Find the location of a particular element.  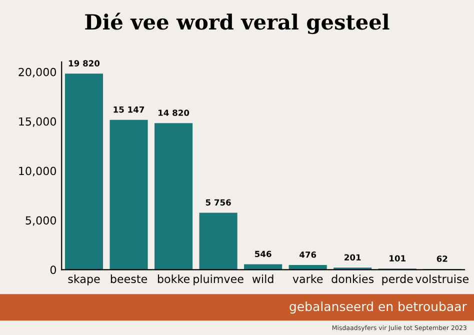

text: gebalanseerd en betroubaar is located at coordinates (378, 307).